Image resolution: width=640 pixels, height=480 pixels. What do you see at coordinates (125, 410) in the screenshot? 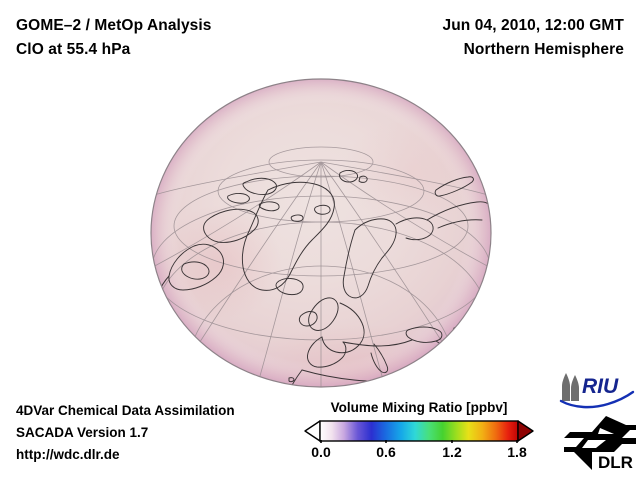
I see `footer-method-label: 4DVar Chemical Data Assimilation` at bounding box center [125, 410].